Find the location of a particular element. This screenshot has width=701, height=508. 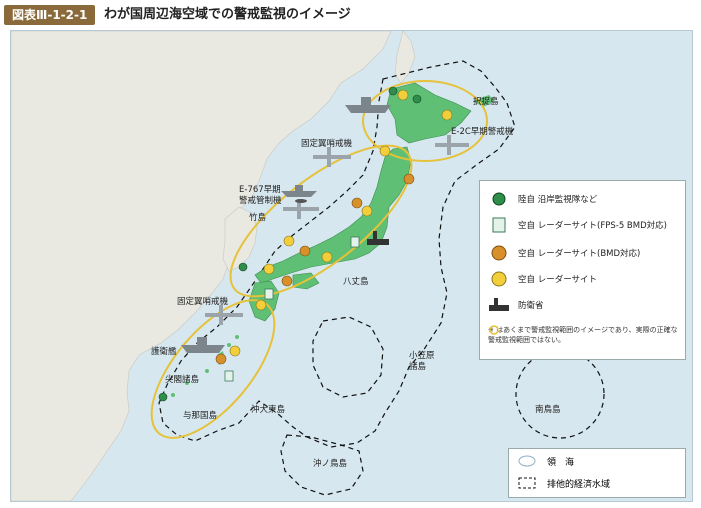

legend-item: 防衛省 is located at coordinates (586, 306).